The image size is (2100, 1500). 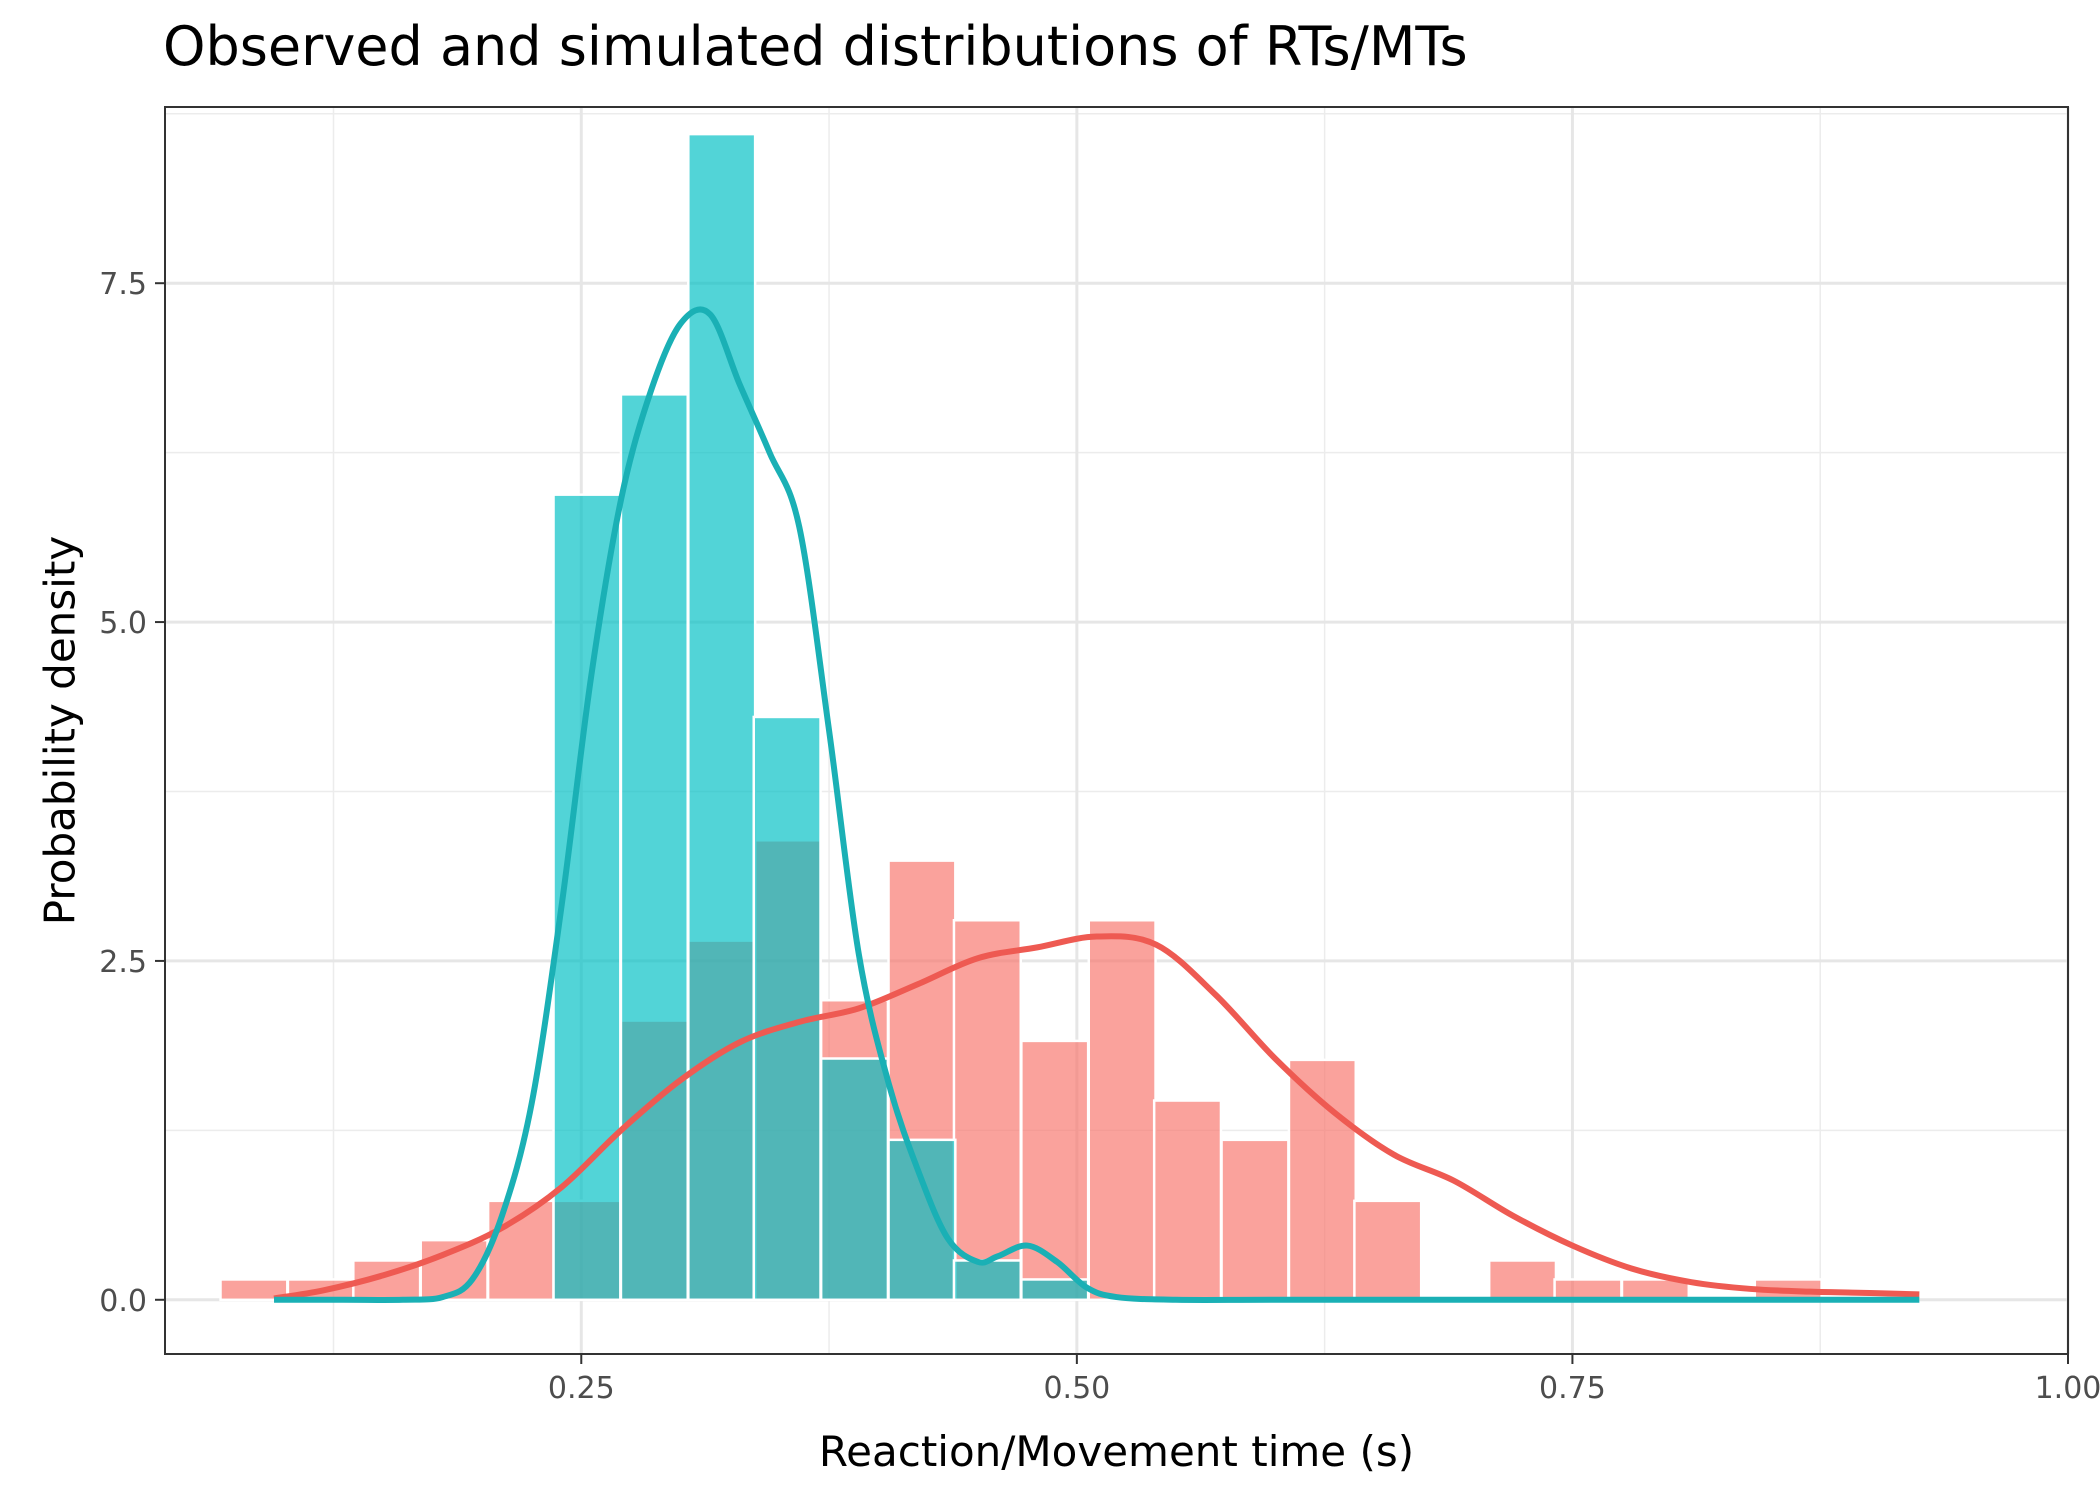 What do you see at coordinates (123, 1301) in the screenshot?
I see `y-tick-label: 0.0` at bounding box center [123, 1301].